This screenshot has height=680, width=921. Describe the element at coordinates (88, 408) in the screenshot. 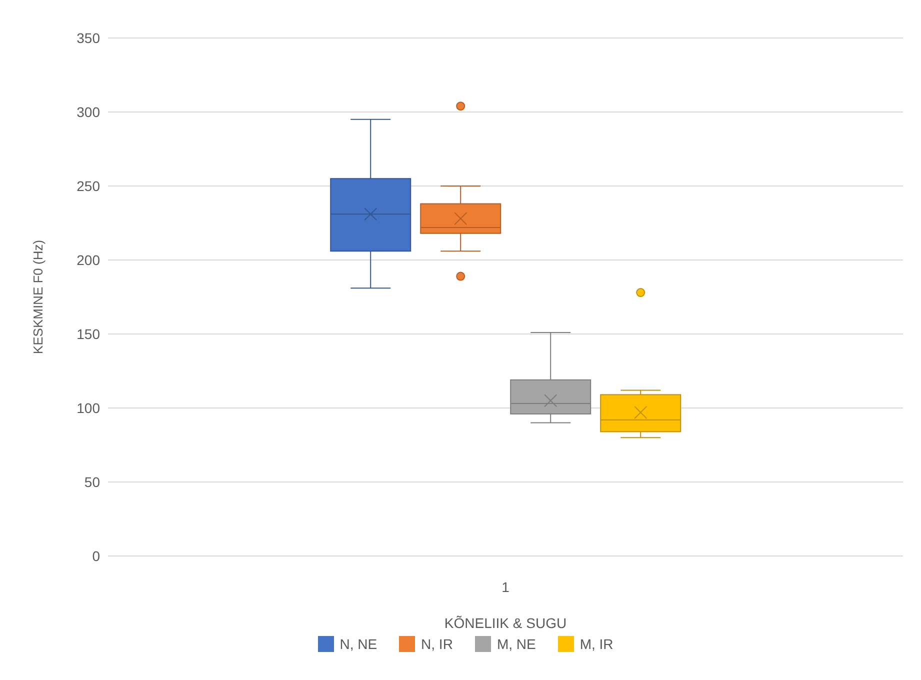

I see `y-tick-label: 100` at that location.